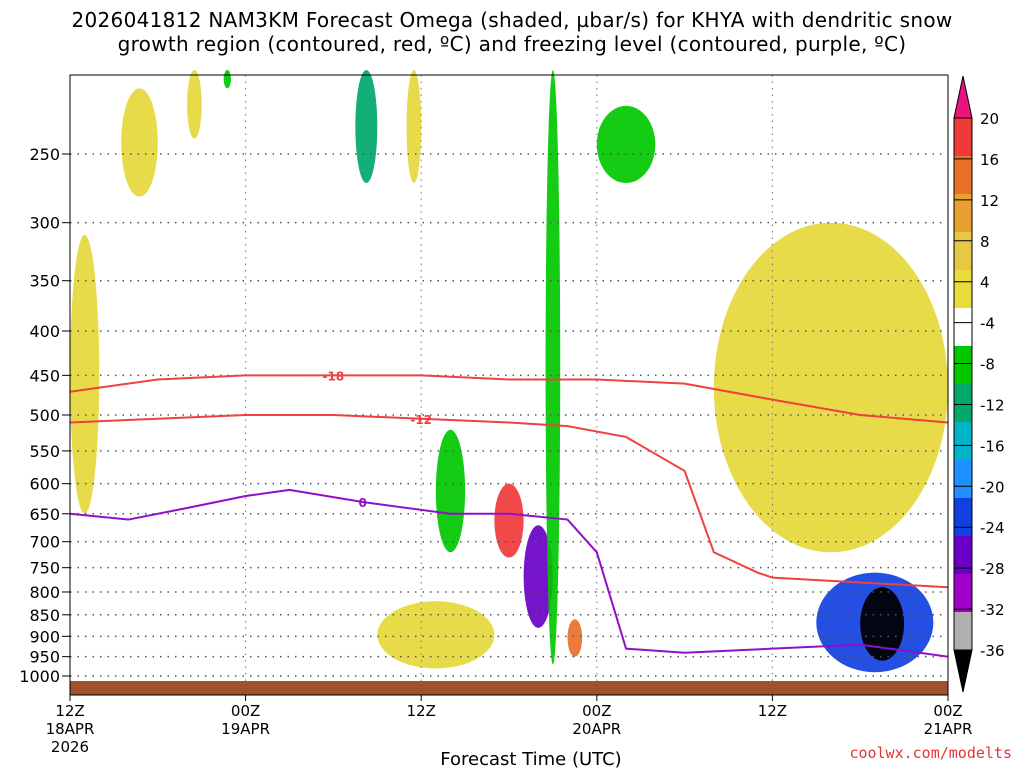 The image size is (1024, 768). What do you see at coordinates (44, 592) in the screenshot?
I see `y-tick-label: 800` at bounding box center [44, 592].